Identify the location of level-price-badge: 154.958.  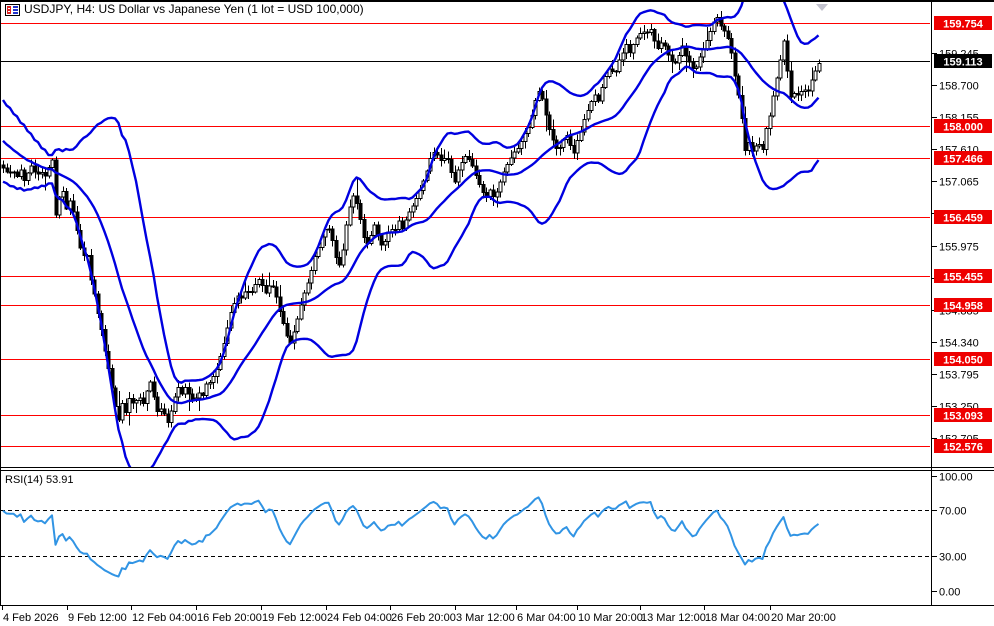
(963, 307).